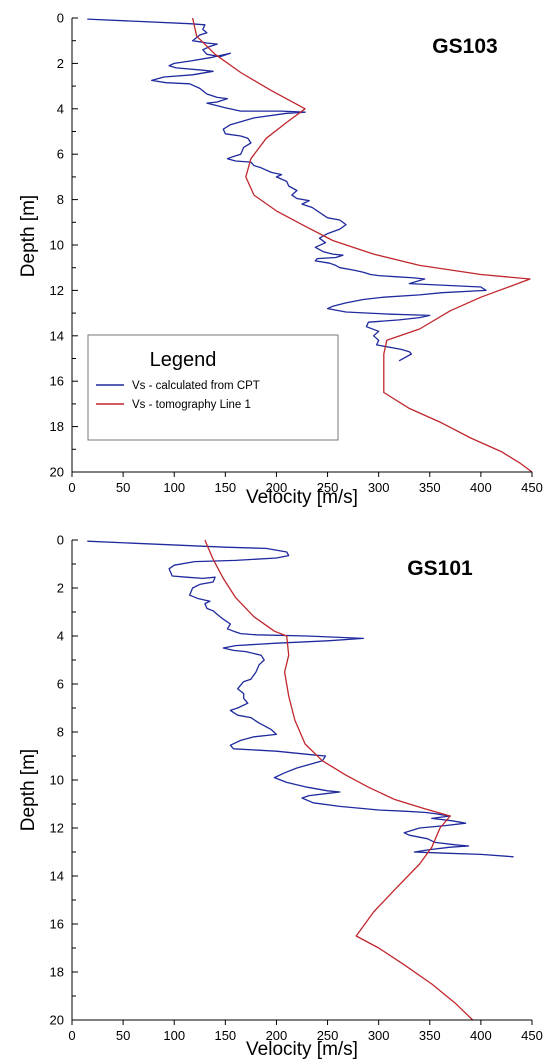  What do you see at coordinates (440, 568) in the screenshot?
I see `chart-title: GS101` at bounding box center [440, 568].